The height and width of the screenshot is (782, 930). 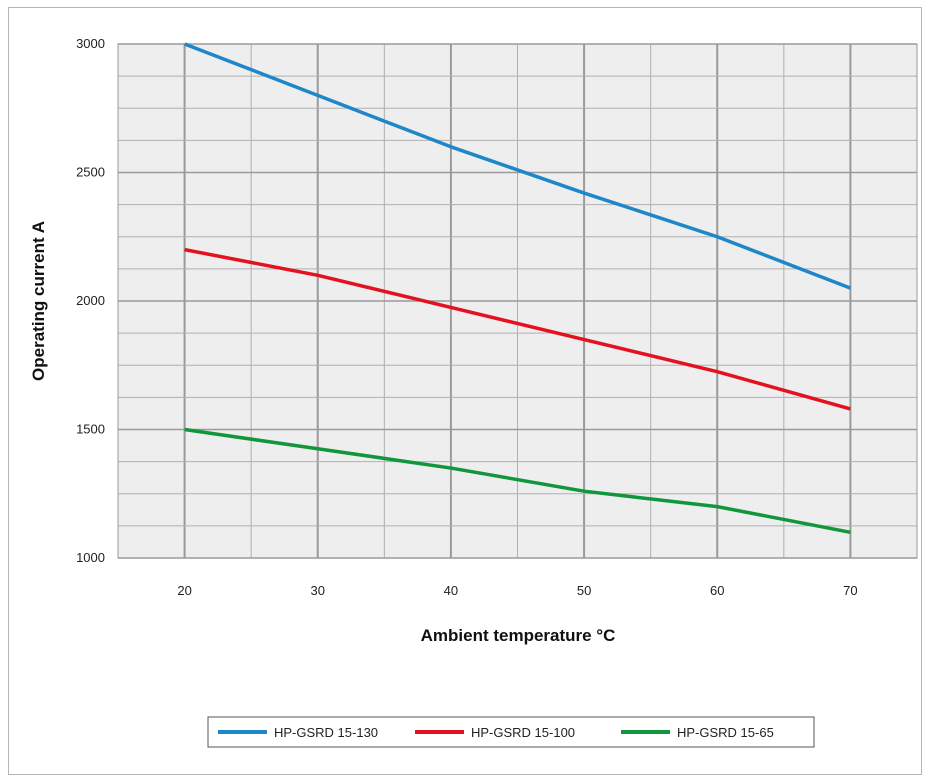 I want to click on y-tick-label: 2000, so click(x=90, y=300).